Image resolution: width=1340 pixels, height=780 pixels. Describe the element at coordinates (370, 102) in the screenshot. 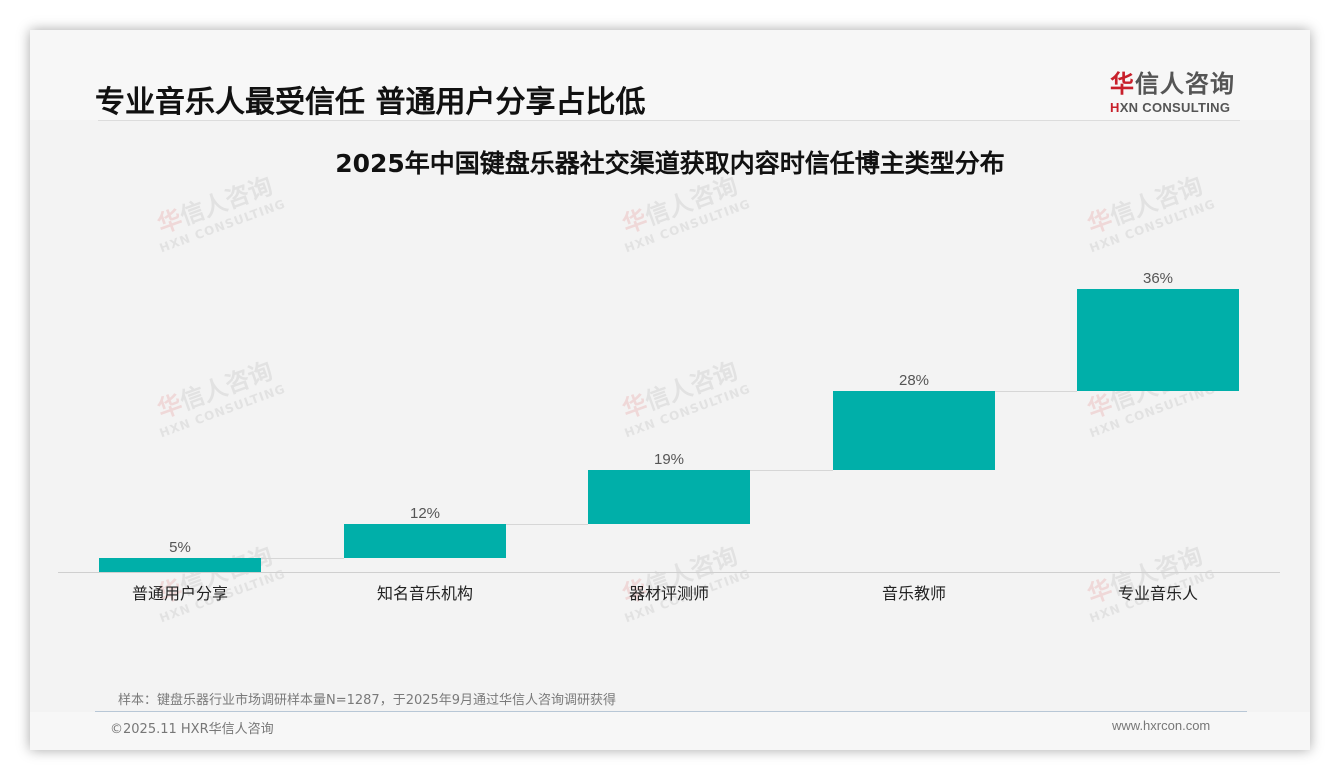

I see `page-title: 专业音乐人最受信任 普通用户分享占比低` at that location.